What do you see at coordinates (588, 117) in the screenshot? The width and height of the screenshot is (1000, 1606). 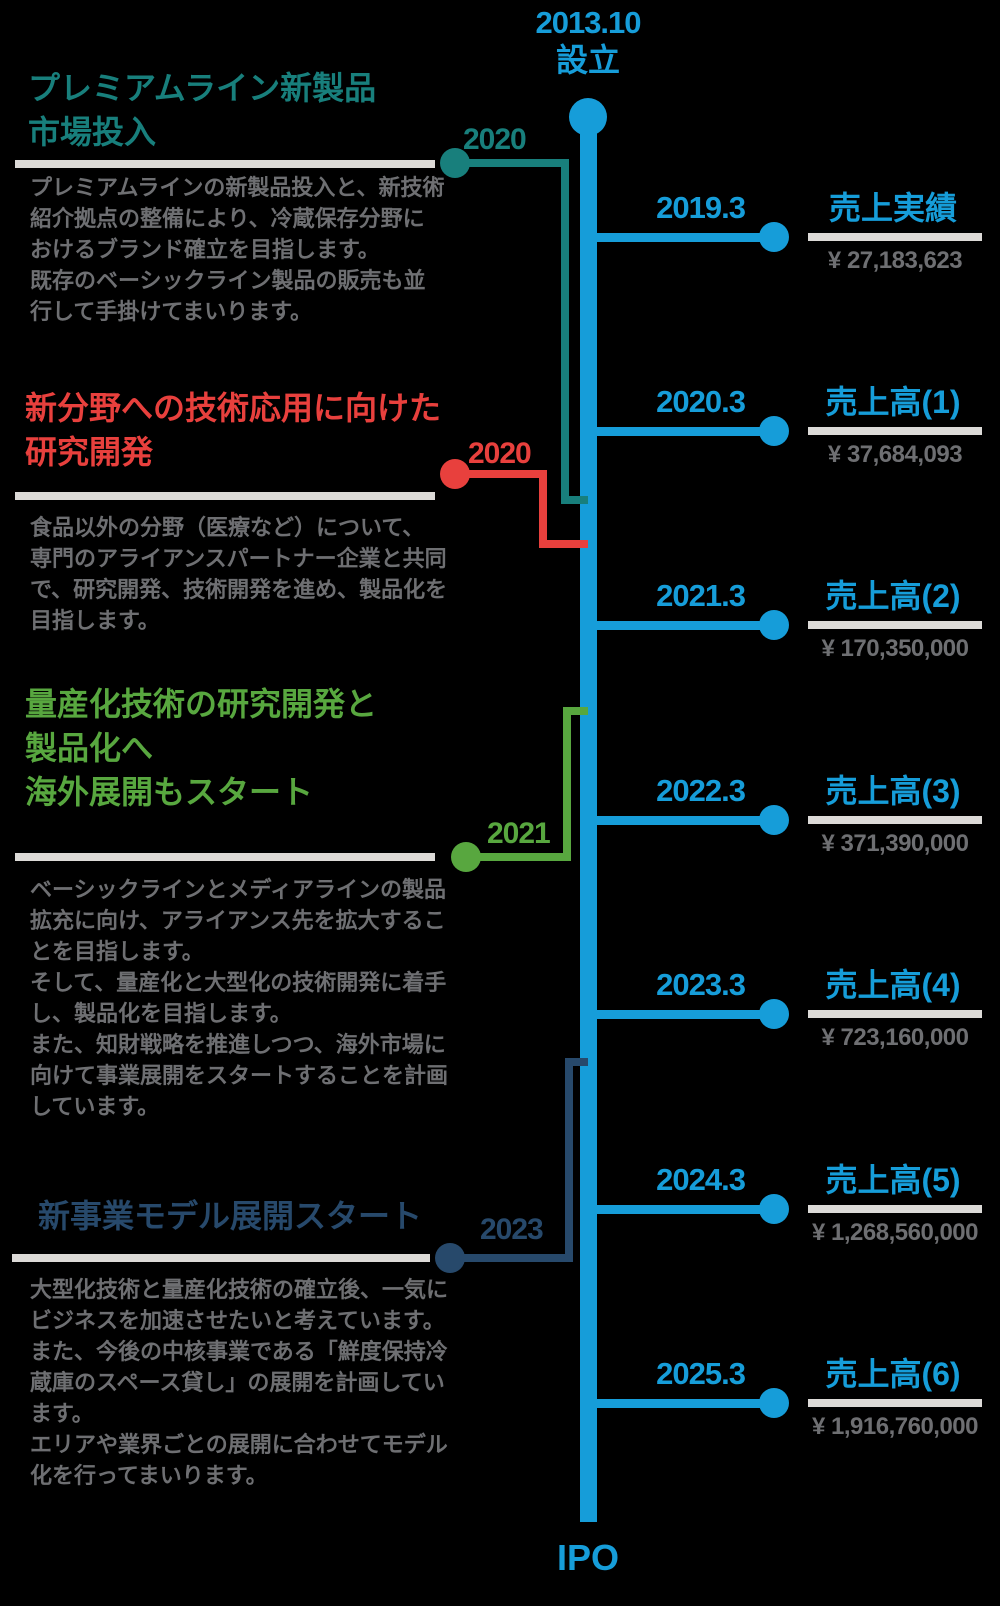 I see `founding-node` at bounding box center [588, 117].